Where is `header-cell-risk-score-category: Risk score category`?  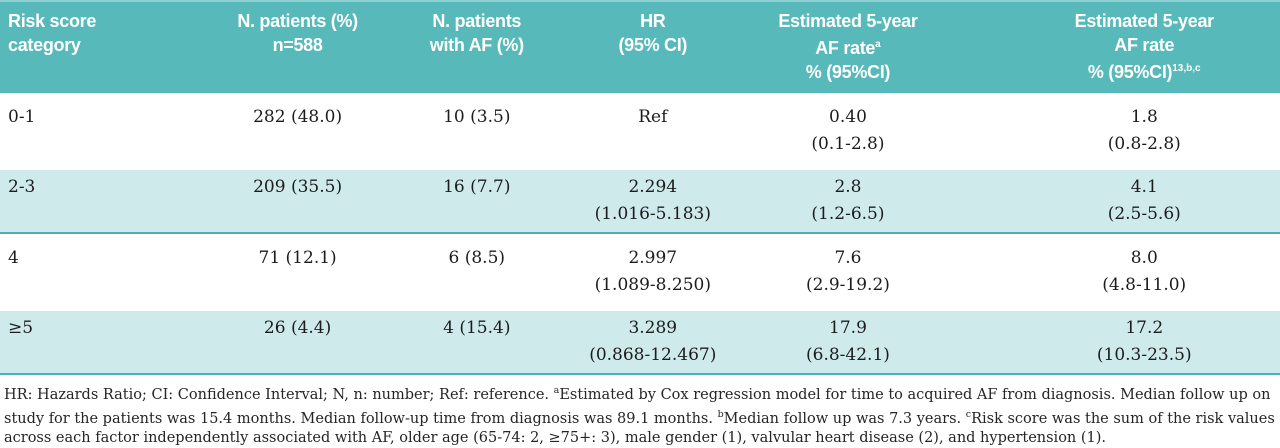
header-cell-risk-score-category: Risk score category is located at coordinates (102, 51).